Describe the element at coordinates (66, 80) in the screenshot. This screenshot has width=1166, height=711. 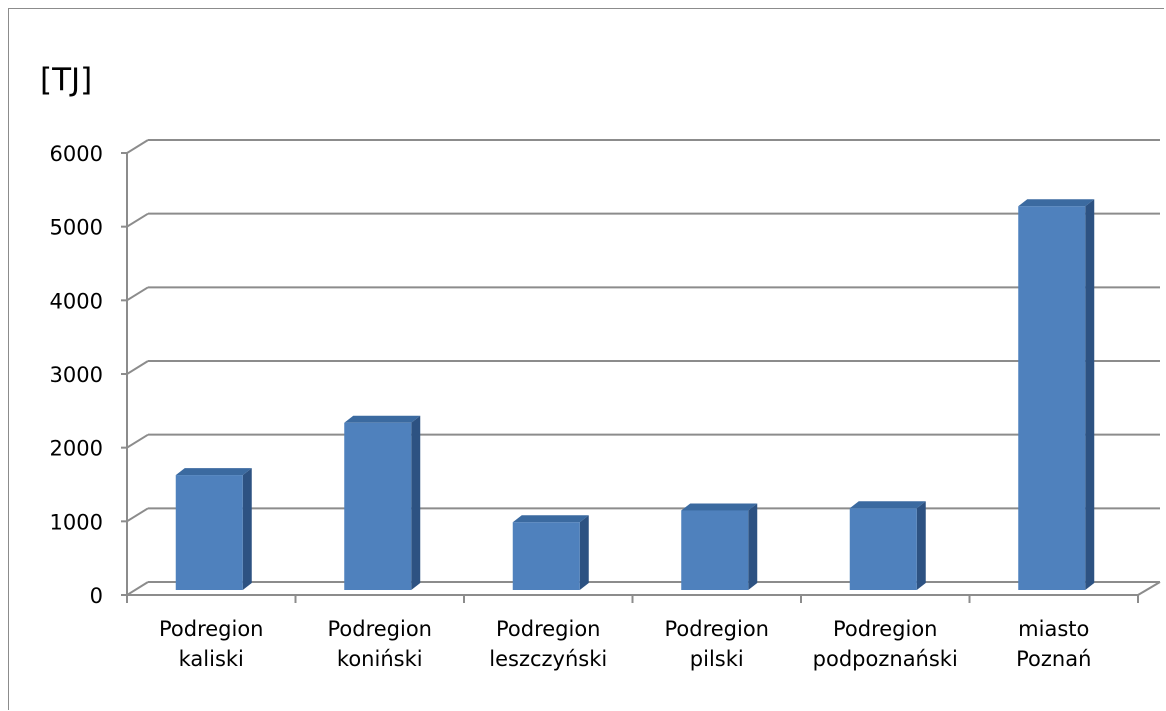
I see `y-unit-label: [TJ]` at that location.